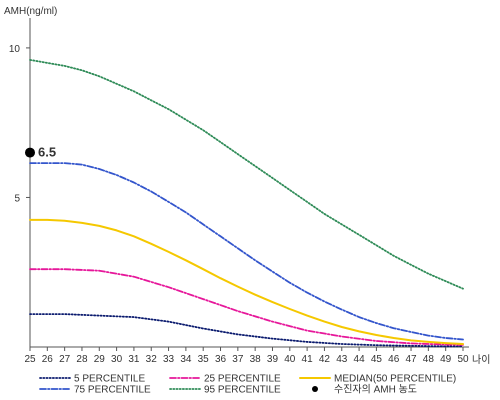 The height and width of the screenshot is (400, 500). I want to click on x-tick-label: 25, so click(30, 359).